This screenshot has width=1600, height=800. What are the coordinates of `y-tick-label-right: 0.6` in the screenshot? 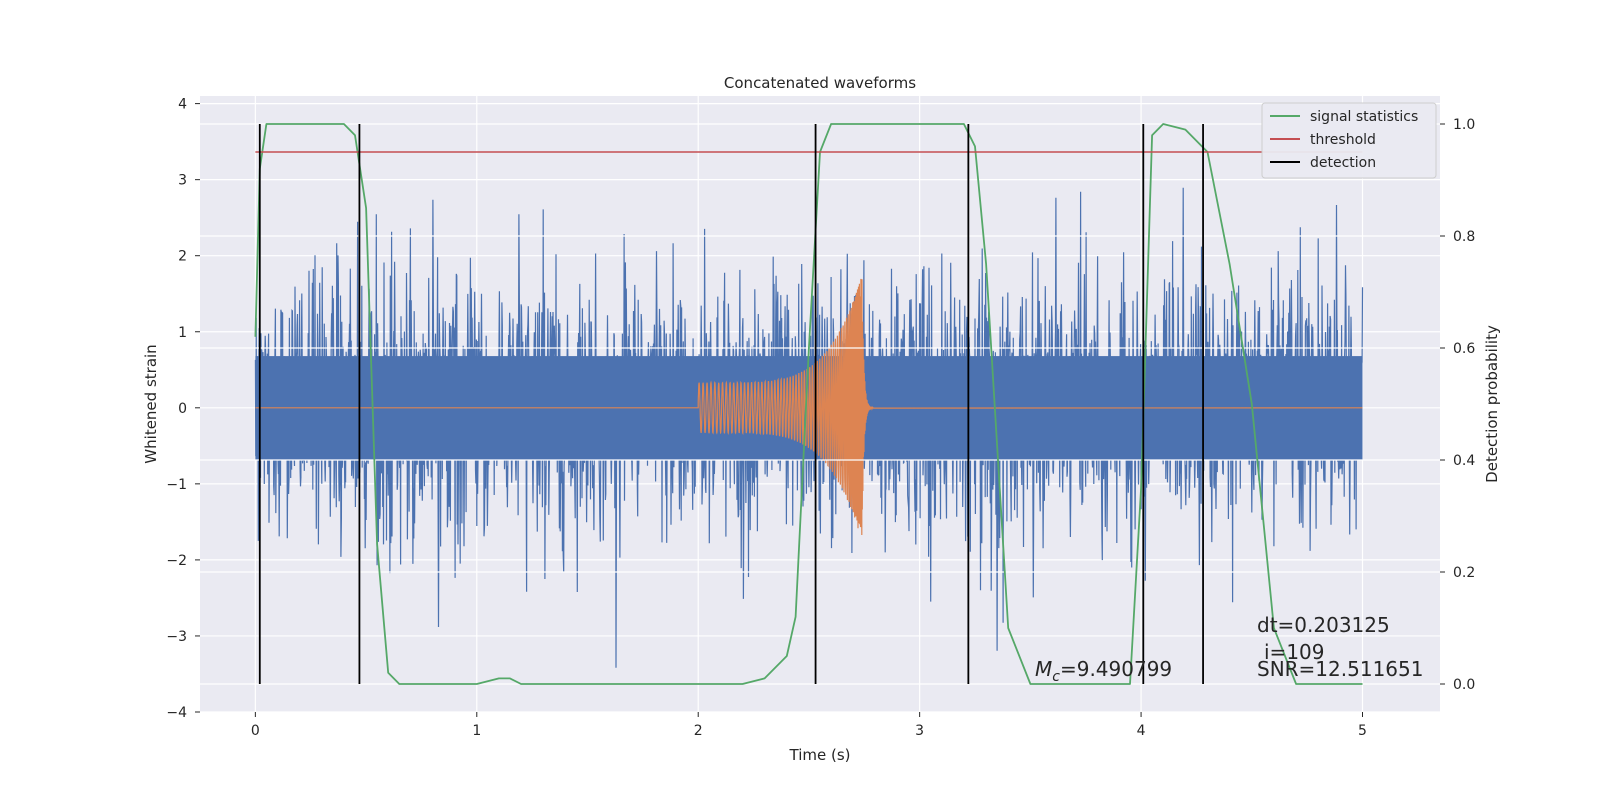 It's located at (1464, 349).